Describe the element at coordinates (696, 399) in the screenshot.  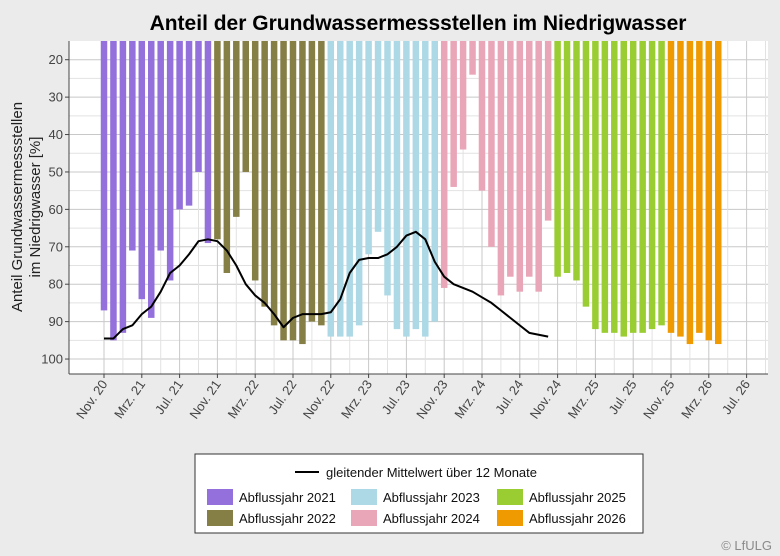
I see `x-tick-label: Mrz. 26` at that location.